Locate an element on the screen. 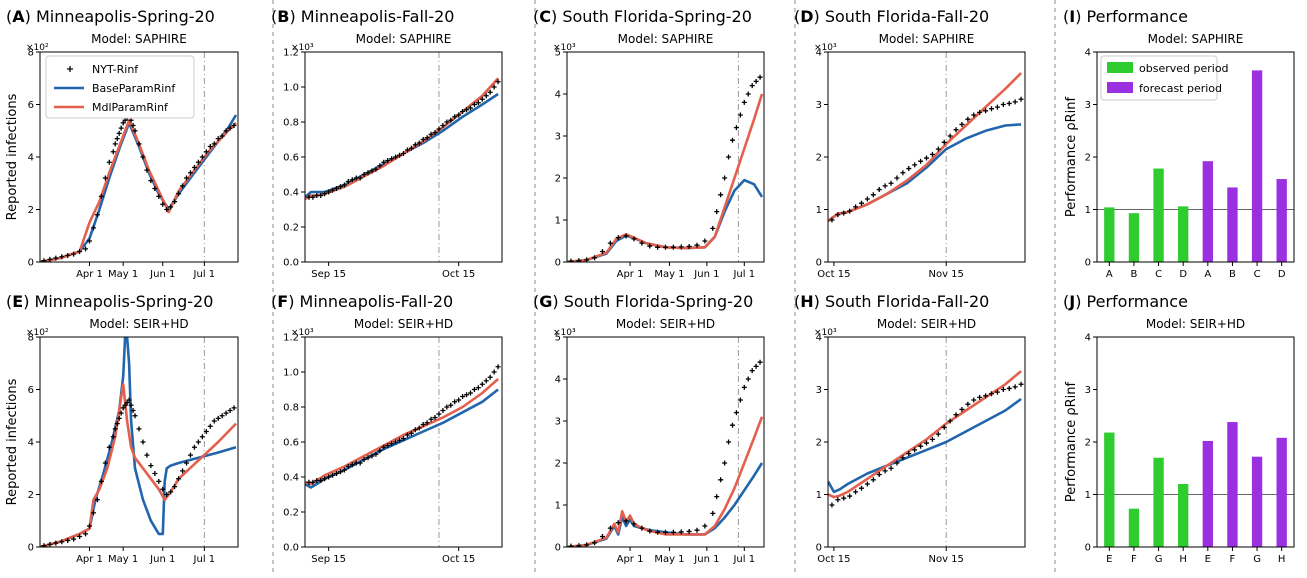  bar-observed is located at coordinates (1183, 515).